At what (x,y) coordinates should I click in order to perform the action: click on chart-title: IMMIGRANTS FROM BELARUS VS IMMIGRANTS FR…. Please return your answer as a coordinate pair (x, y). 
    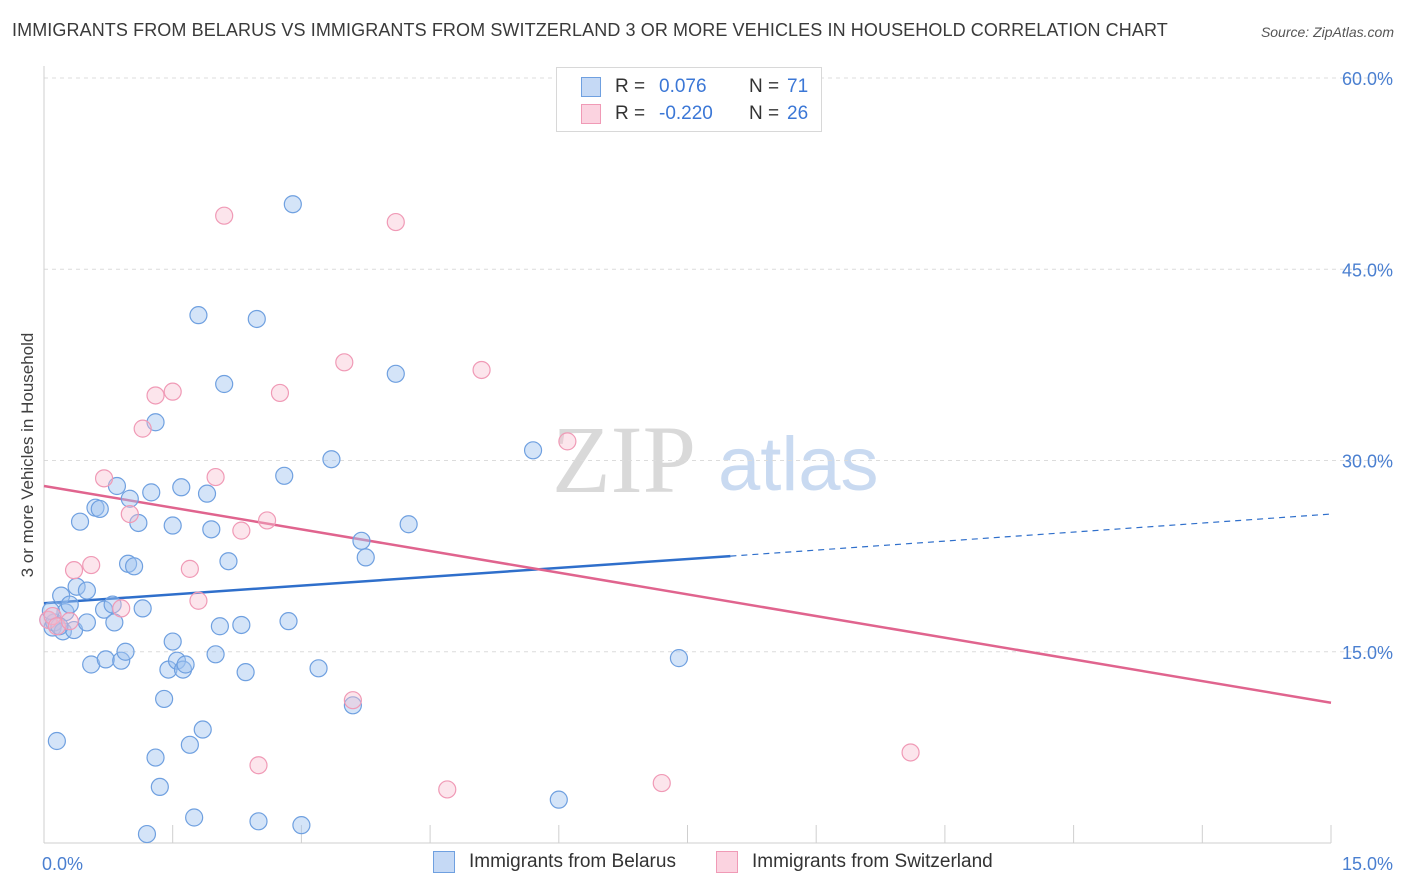
    Looking at the image, I should click on (590, 30).